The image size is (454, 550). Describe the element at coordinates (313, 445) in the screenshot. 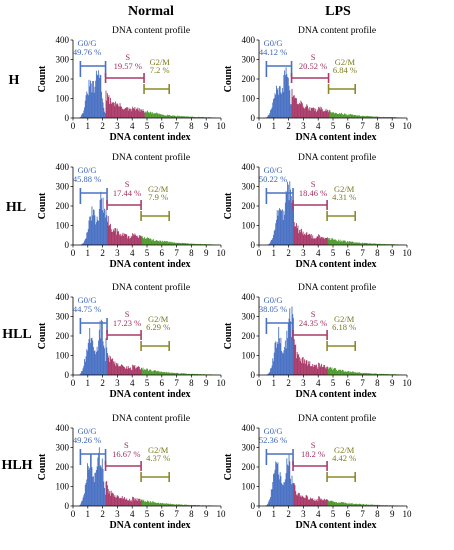

I see `phase-name: S` at that location.